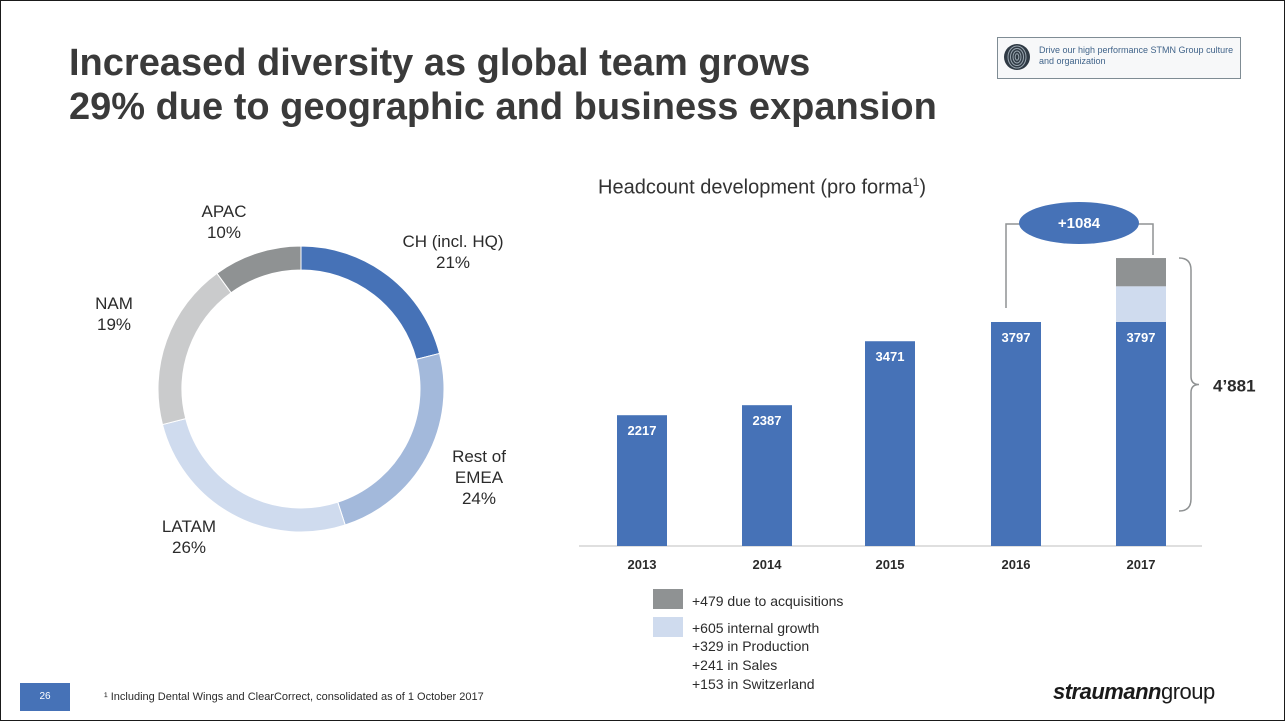 Image resolution: width=1285 pixels, height=721 pixels. Describe the element at coordinates (1017, 57) in the screenshot. I see `fingerprint-icon` at that location.